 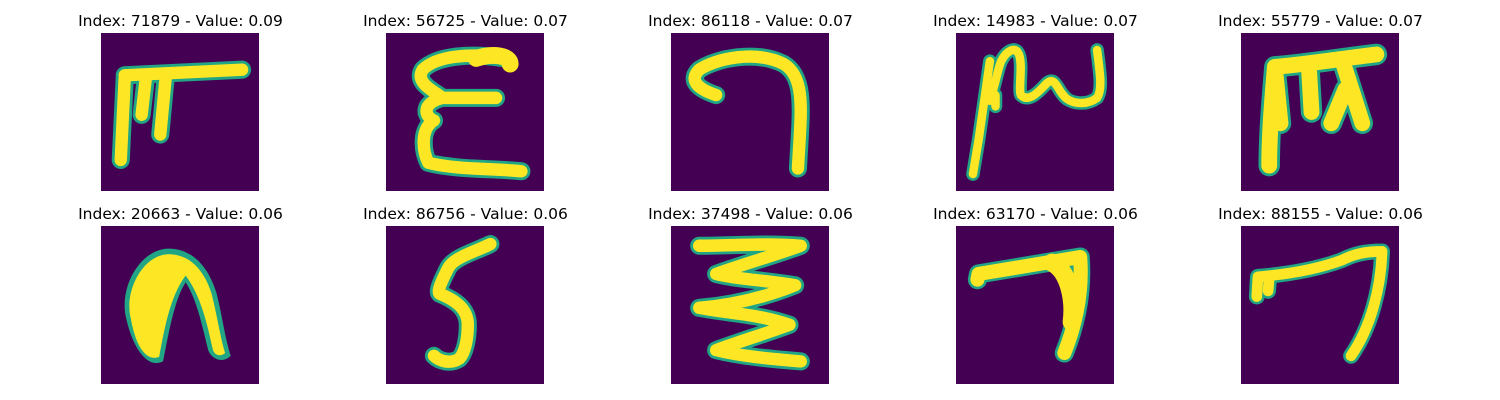 I want to click on panel-4: Index: 14983 - Value: 0.07, so click(x=1035, y=104).